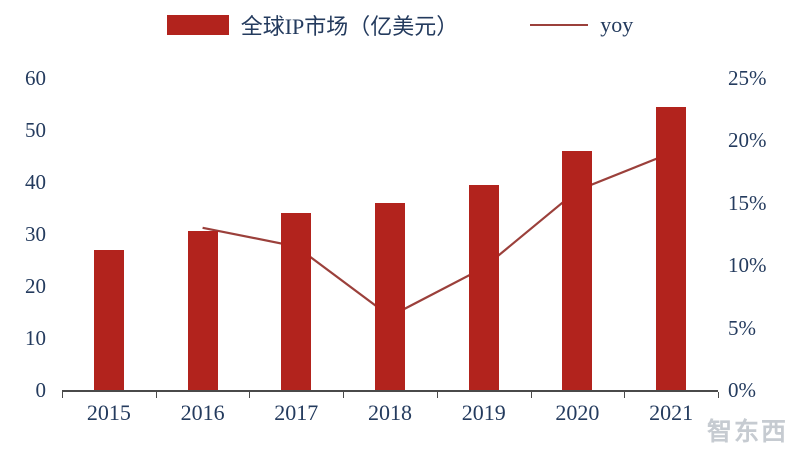 This screenshot has width=800, height=450. Describe the element at coordinates (35, 182) in the screenshot. I see `left-axis-tick-label: 40` at that location.